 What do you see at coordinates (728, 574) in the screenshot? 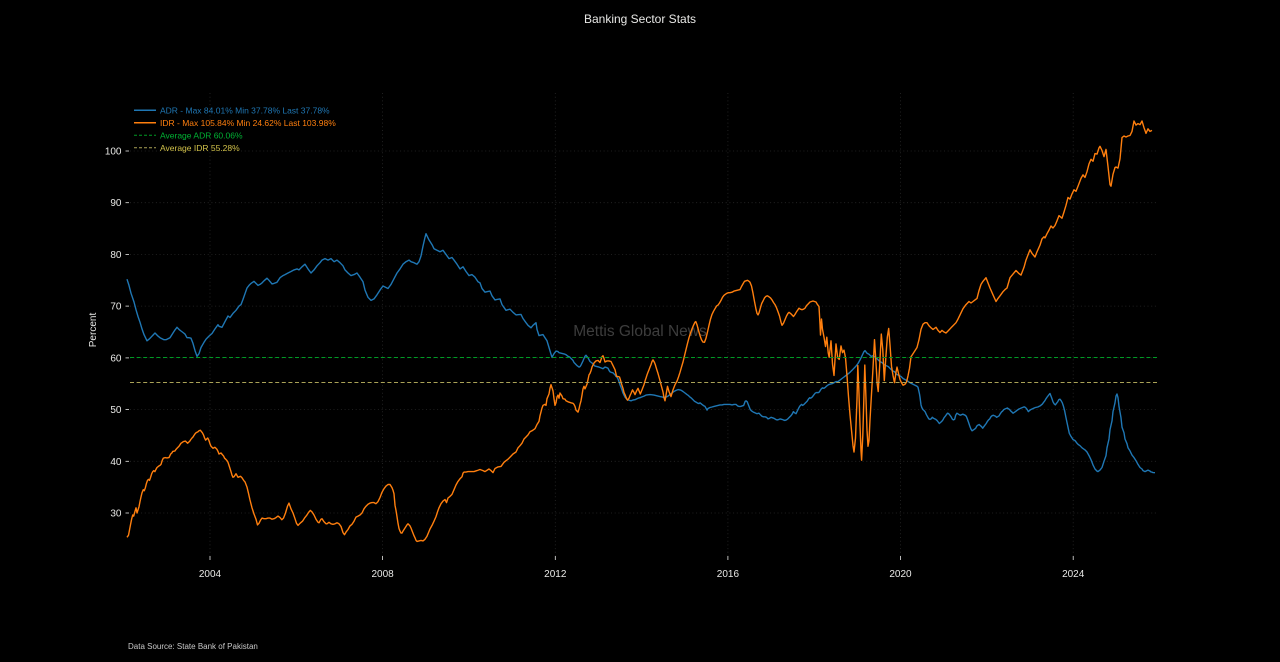
I see `svg-text: 2016` at bounding box center [728, 574].